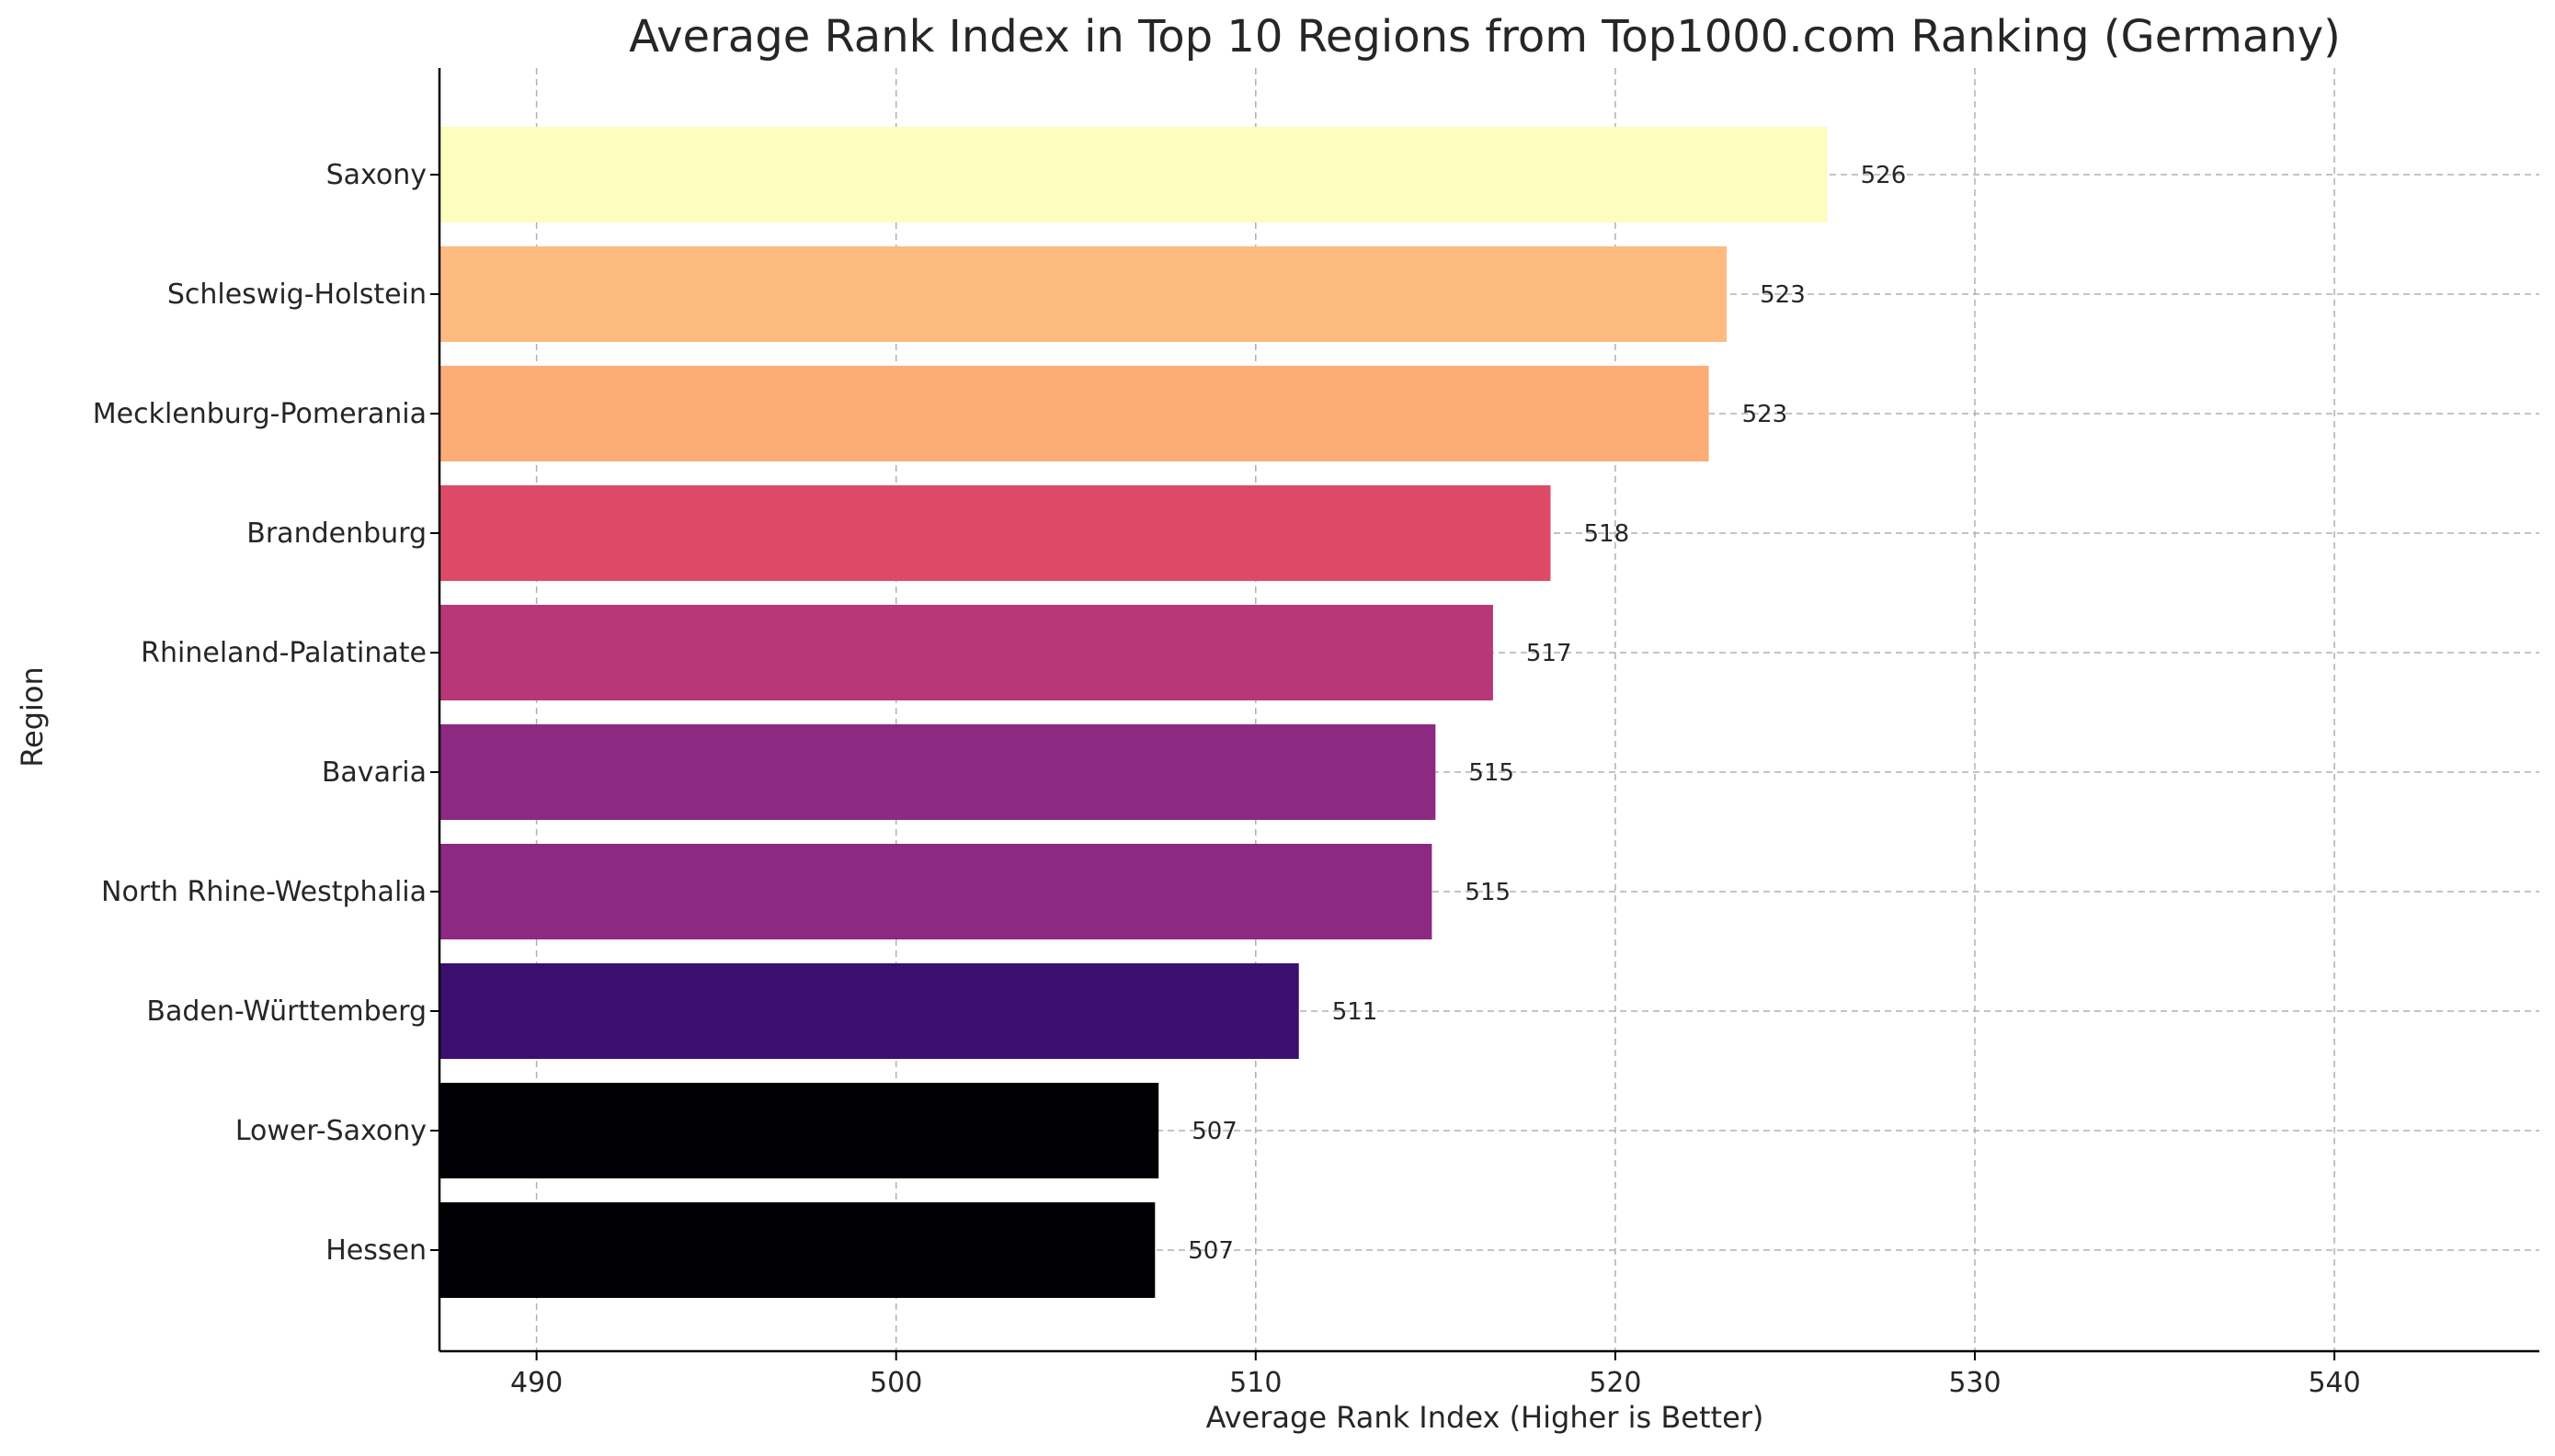 This screenshot has width=2555, height=1456. What do you see at coordinates (2334, 1383) in the screenshot?
I see `x-tick-label: 540` at bounding box center [2334, 1383].